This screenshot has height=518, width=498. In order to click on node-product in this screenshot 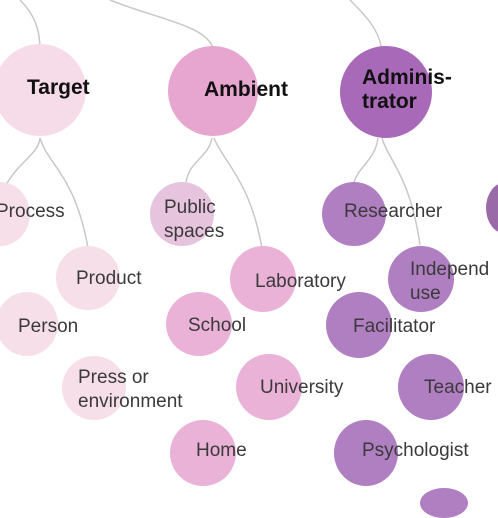, I will do `click(88, 278)`.